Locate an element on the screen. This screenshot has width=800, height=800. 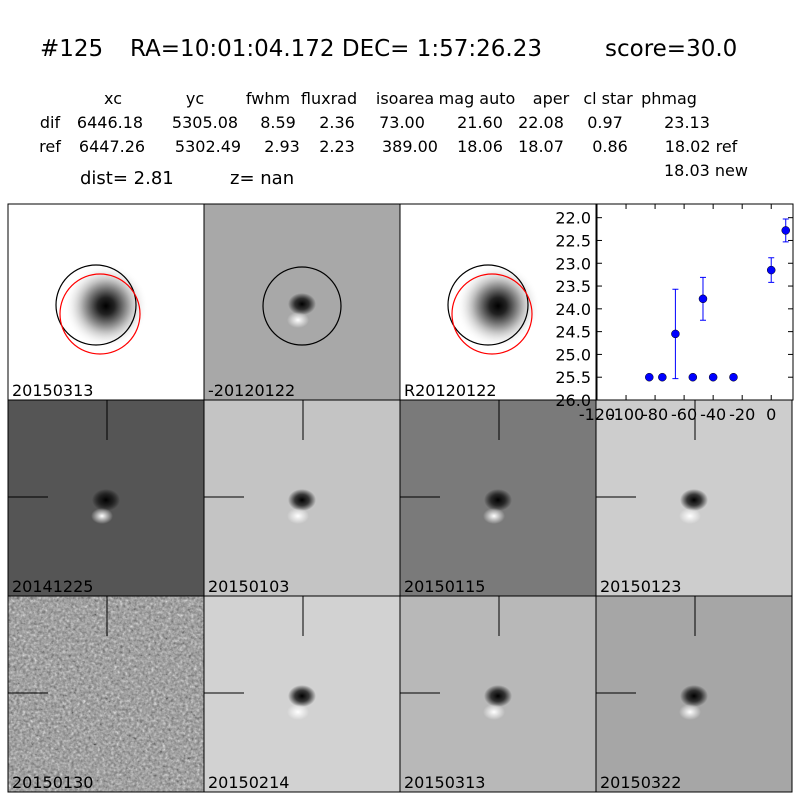
image-panel: R20120122 is located at coordinates (498, 302).